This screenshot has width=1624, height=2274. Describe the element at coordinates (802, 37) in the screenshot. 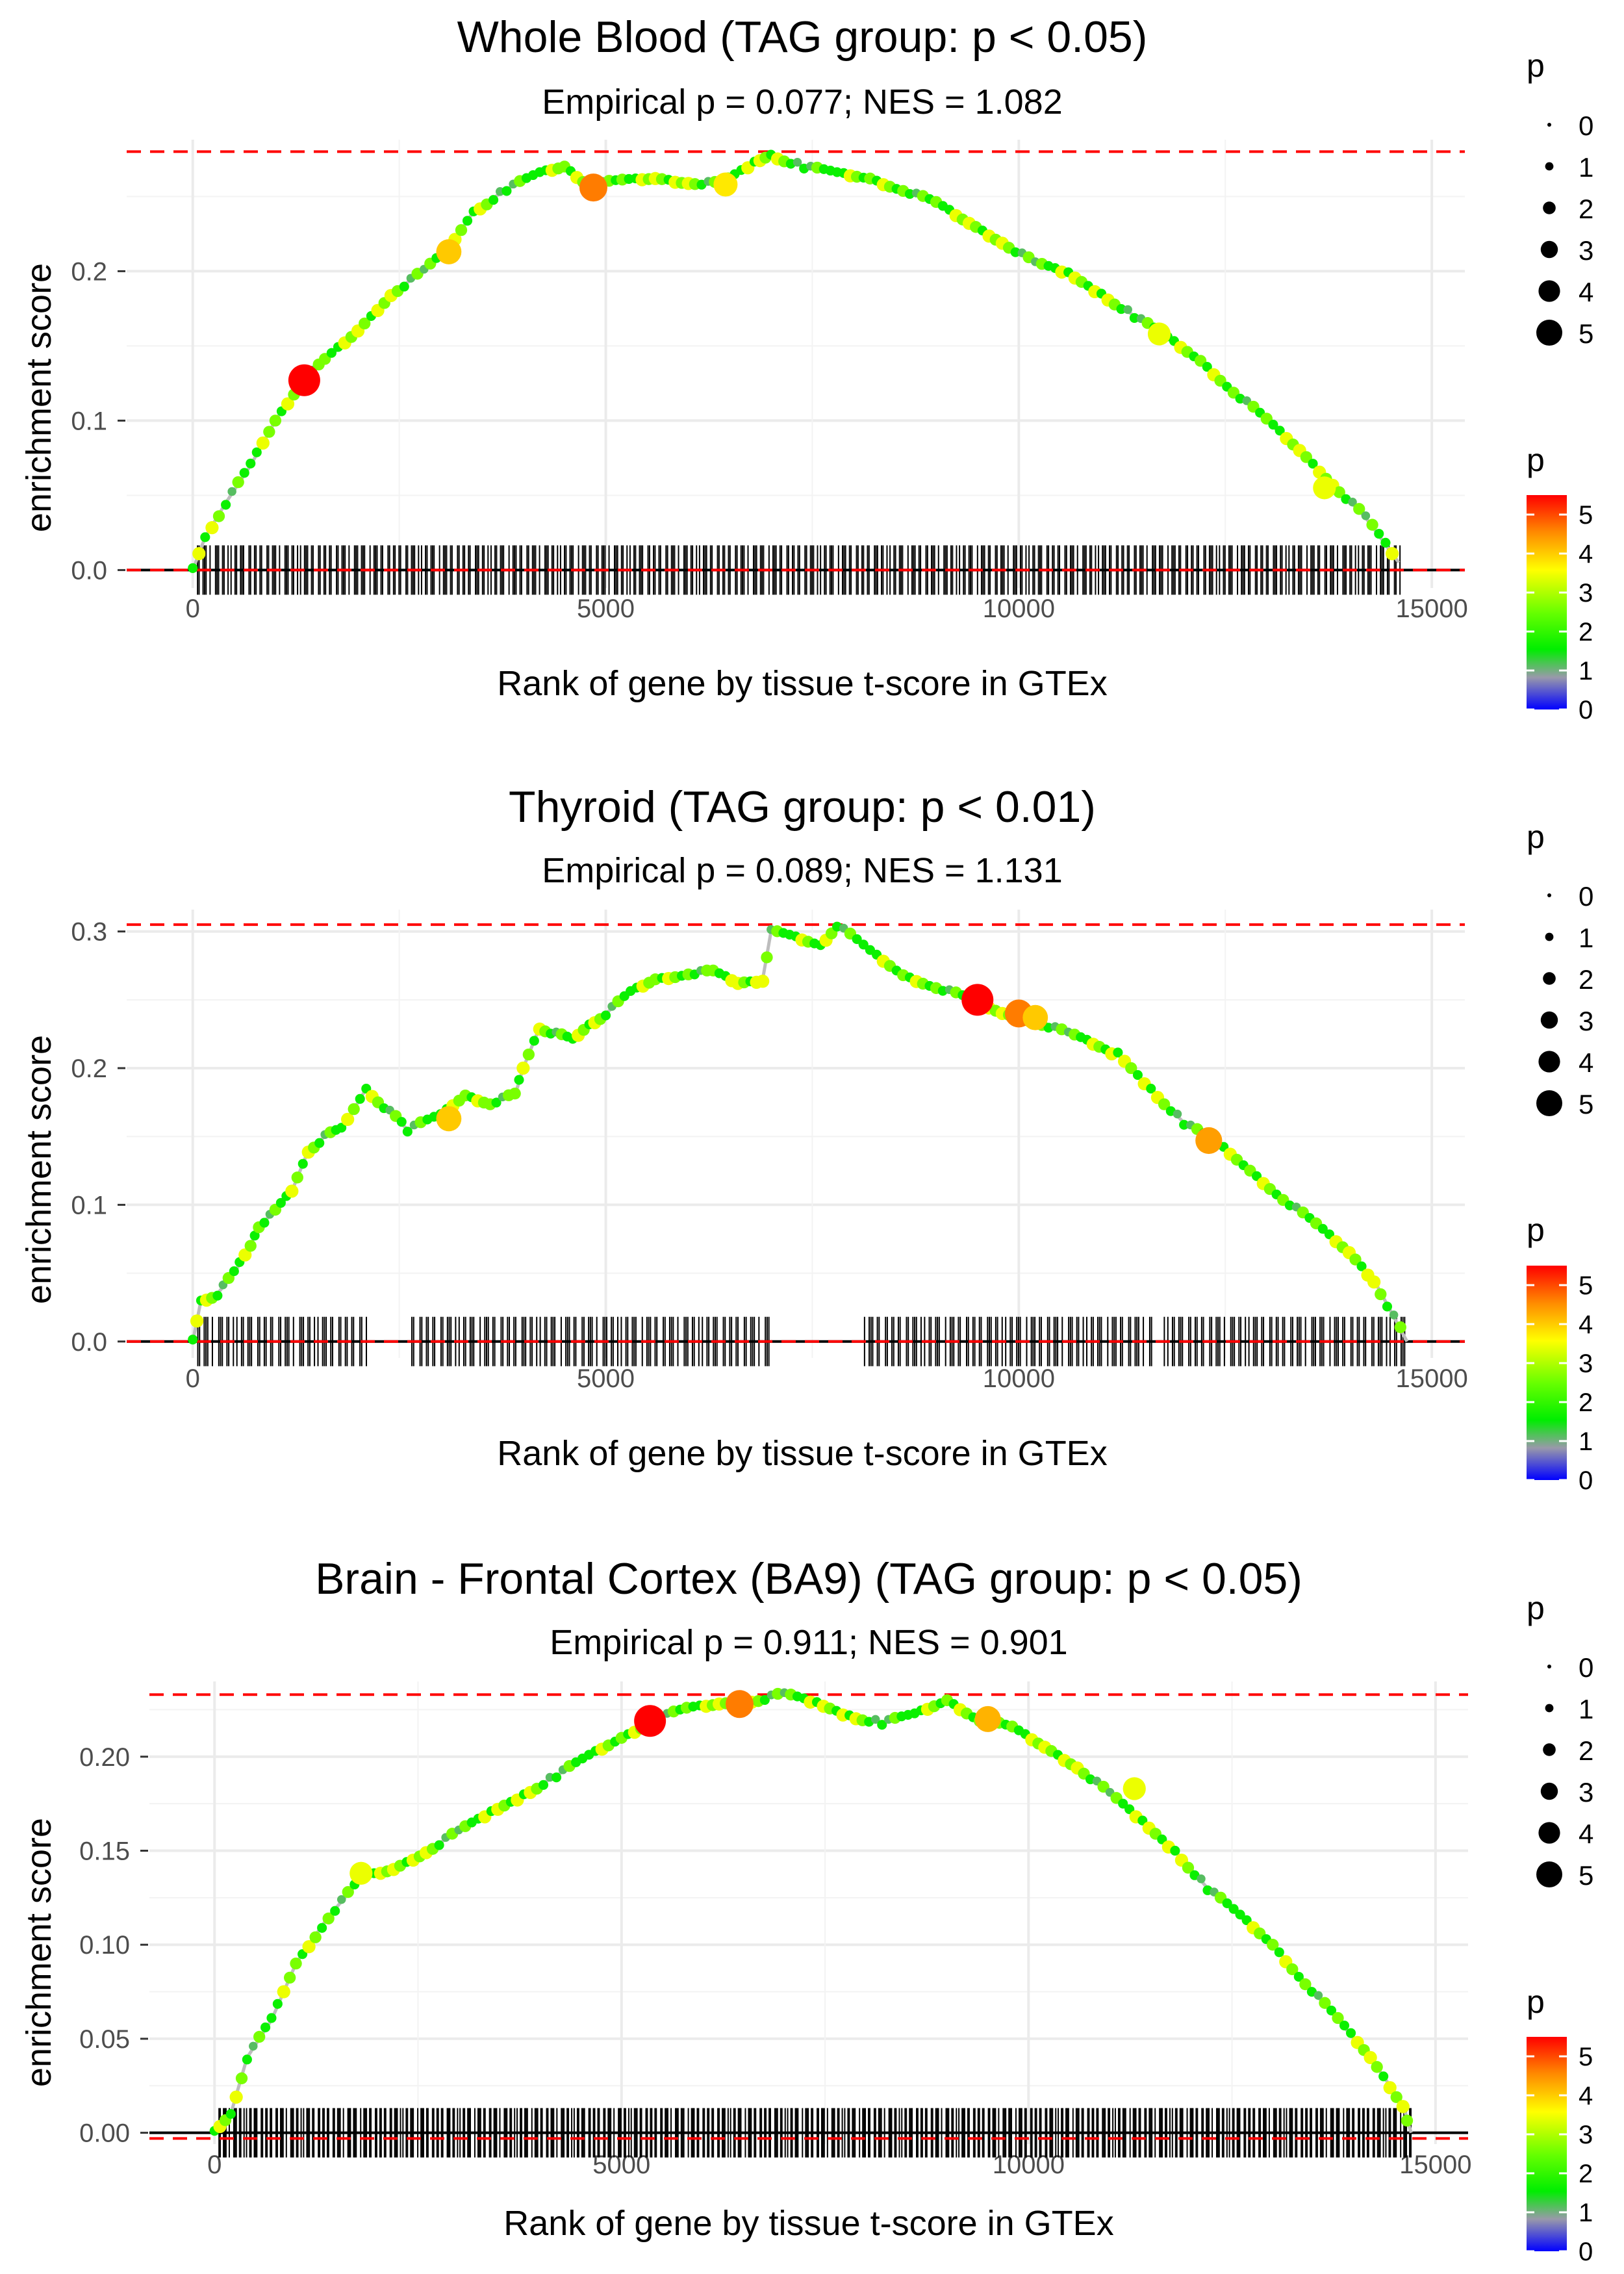

I see `chart-title: Whole Blood (TAG group: p < 0.05)` at that location.